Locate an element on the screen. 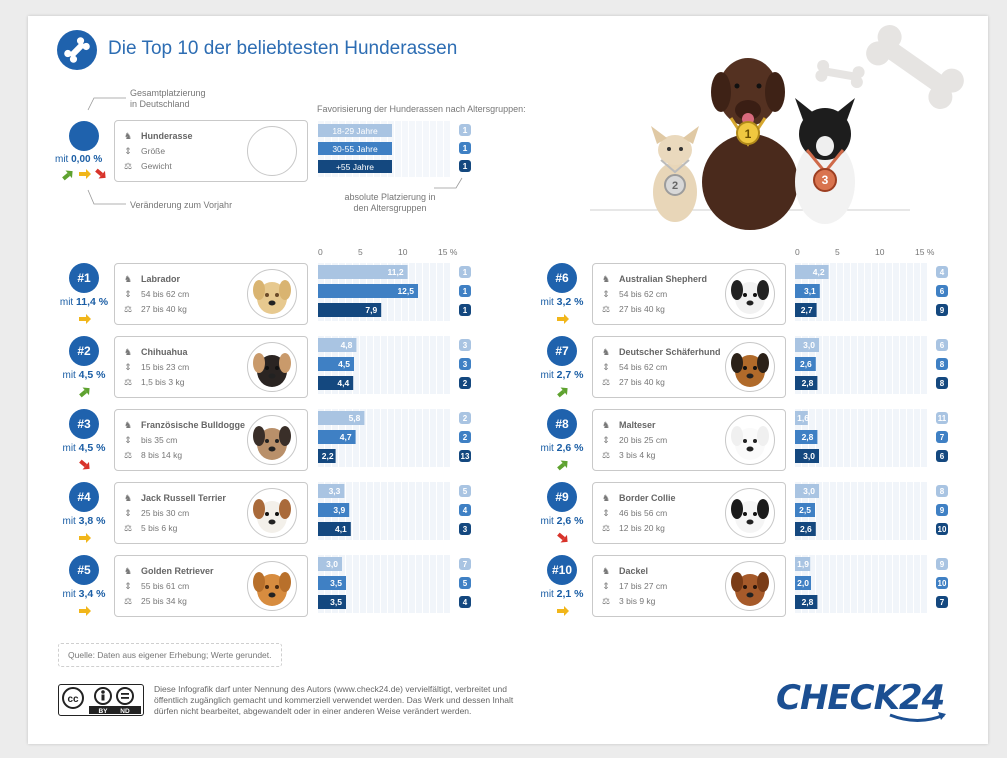 This screenshot has height=758, width=1007. breed-card: ♞ Border Collie ⇕ 46 bis 56 cm ⚖ 12 bis 20 kg is located at coordinates (689, 513).